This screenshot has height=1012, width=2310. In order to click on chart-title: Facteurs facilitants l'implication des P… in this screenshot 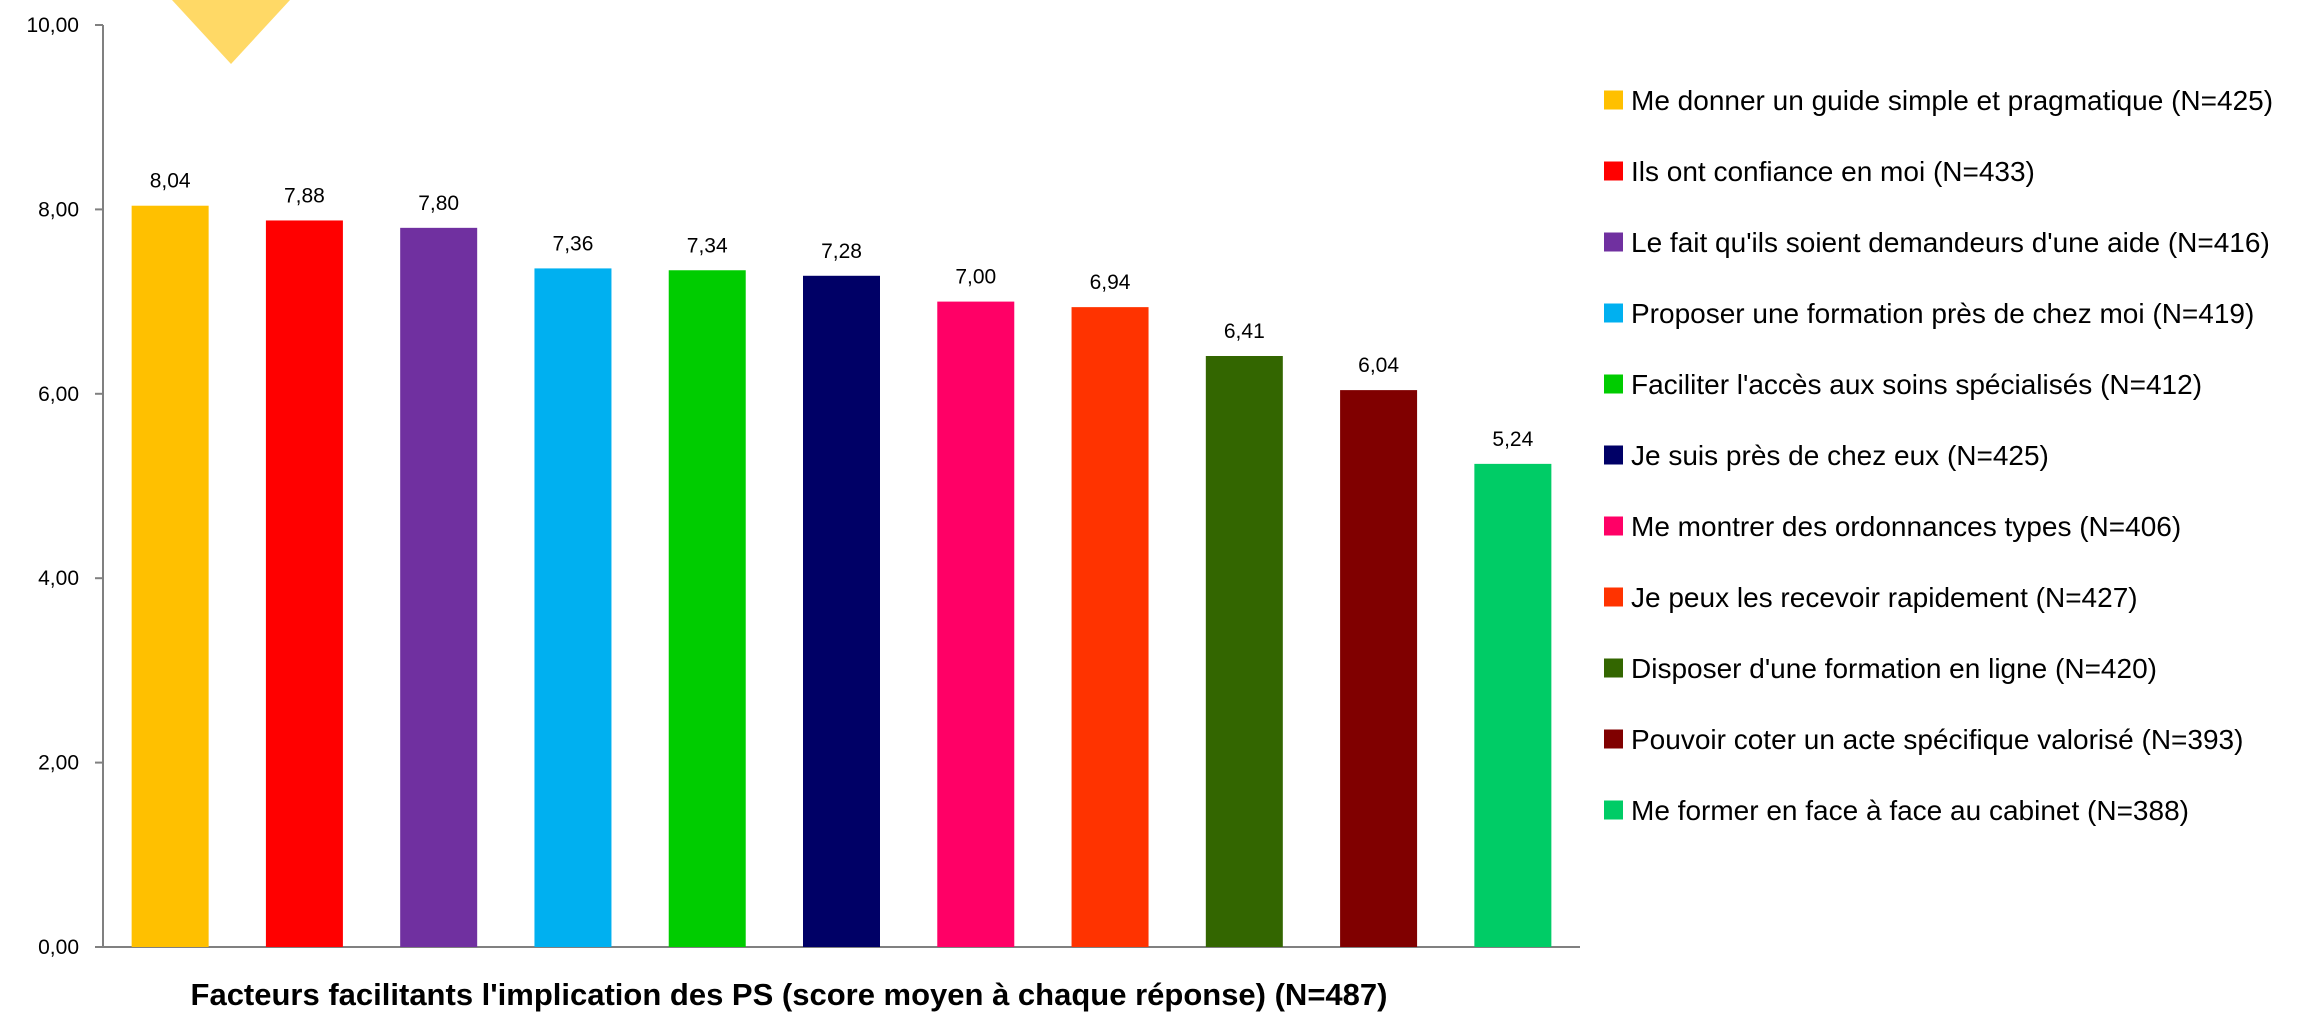, I will do `click(789, 994)`.